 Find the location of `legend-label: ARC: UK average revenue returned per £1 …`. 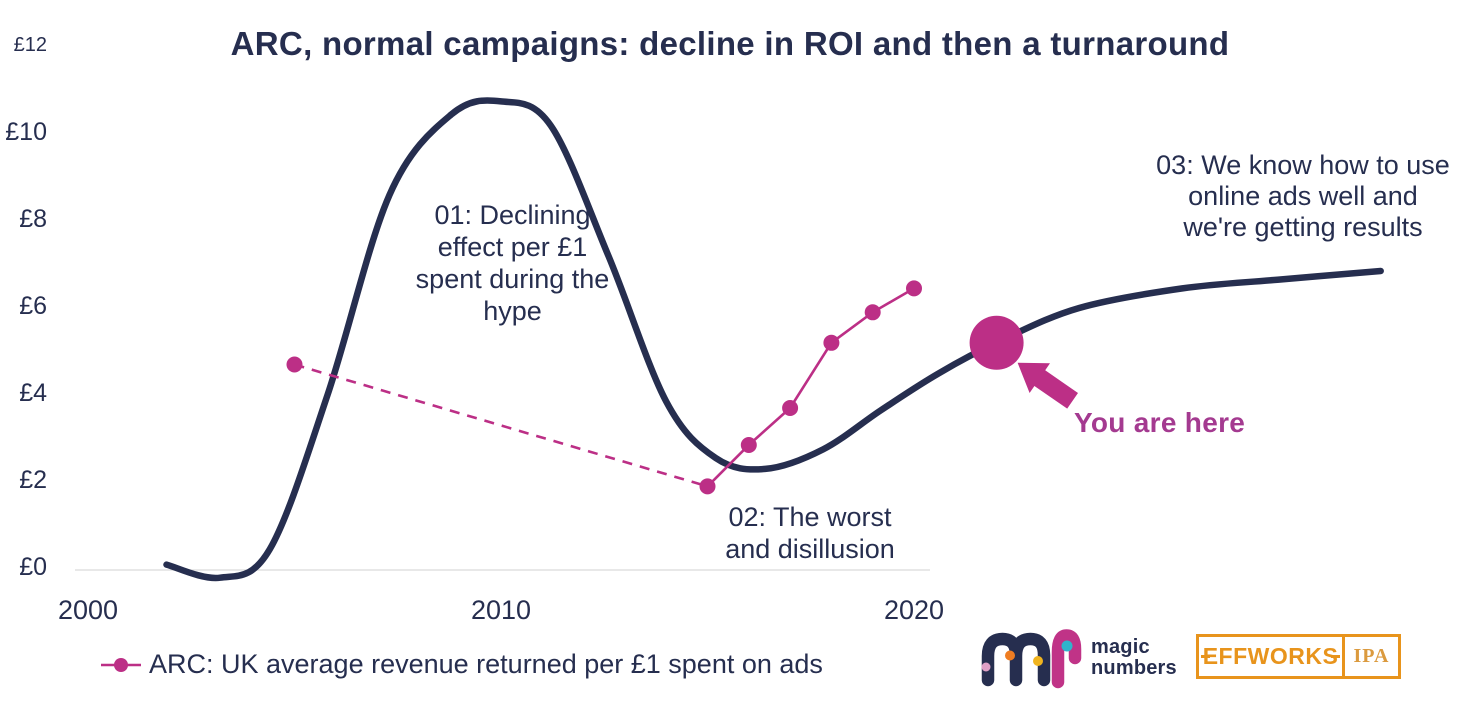

legend-label: ARC: UK average revenue returned per £1 … is located at coordinates (486, 664).